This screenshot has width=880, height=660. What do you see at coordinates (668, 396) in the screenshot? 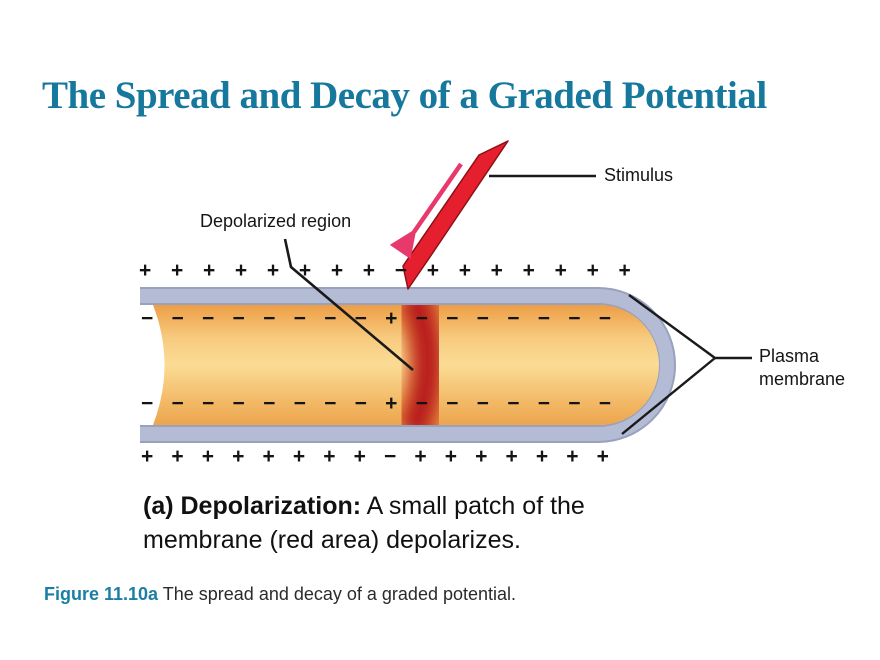
I see `plasma-membrane-leader-lower` at bounding box center [668, 396].